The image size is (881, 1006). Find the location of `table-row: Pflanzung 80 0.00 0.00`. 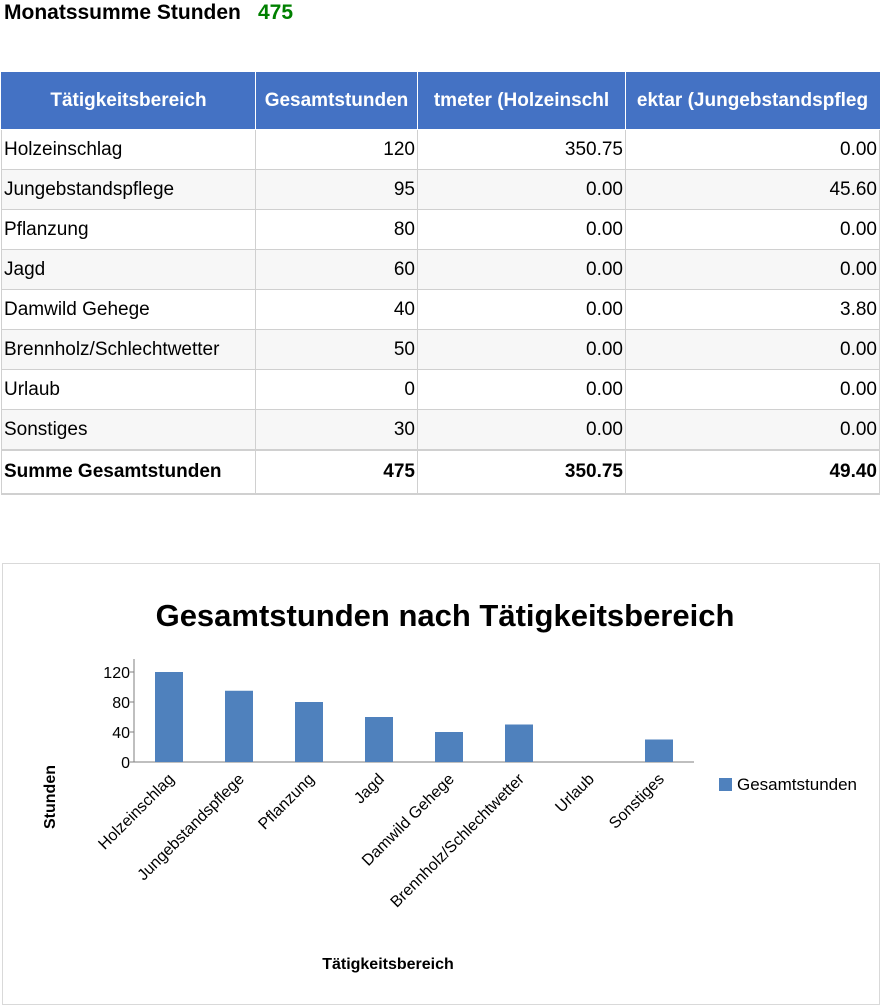

table-row: Pflanzung 80 0.00 0.00 is located at coordinates (440, 229).